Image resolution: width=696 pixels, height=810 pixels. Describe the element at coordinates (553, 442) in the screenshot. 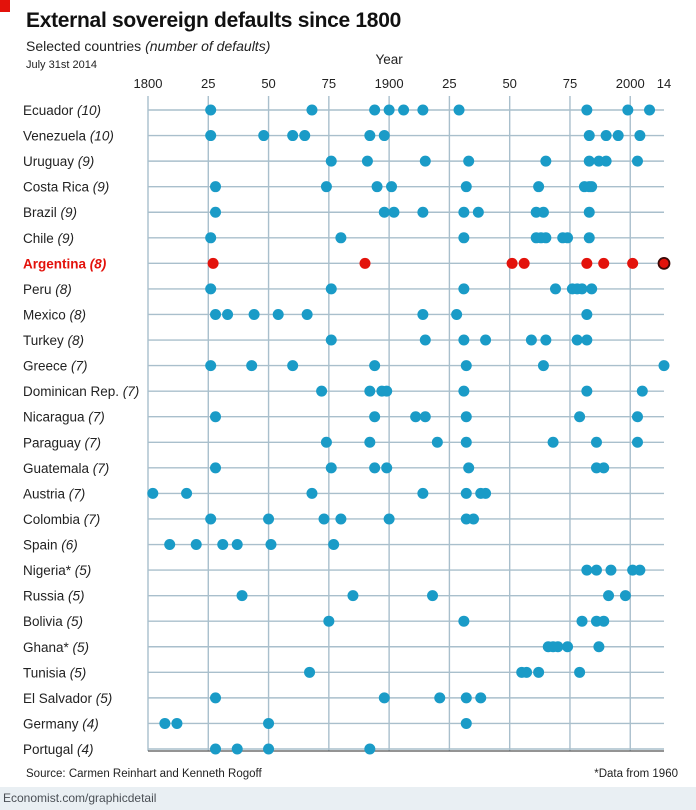

I see `default-dot: Paraguay 1968` at that location.